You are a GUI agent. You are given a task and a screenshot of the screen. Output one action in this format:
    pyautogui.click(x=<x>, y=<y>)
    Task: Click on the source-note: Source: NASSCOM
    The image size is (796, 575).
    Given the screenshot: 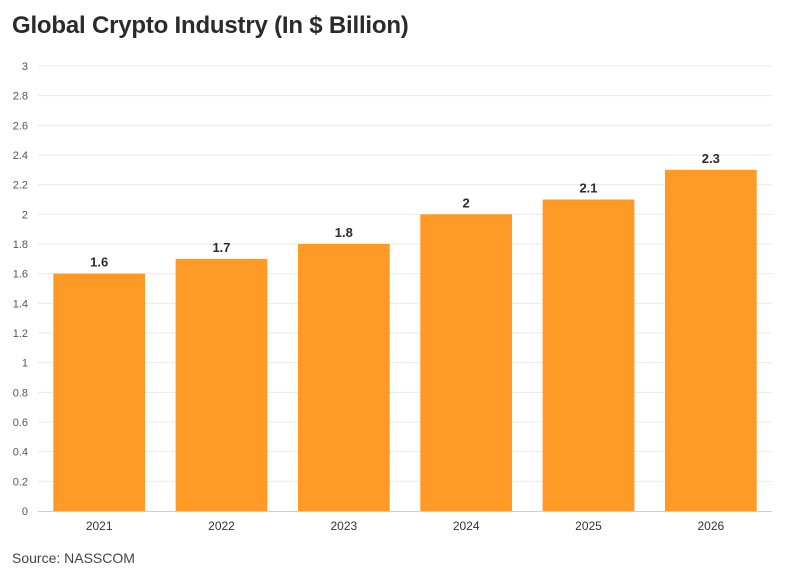 What is the action you would take?
    pyautogui.click(x=73, y=558)
    